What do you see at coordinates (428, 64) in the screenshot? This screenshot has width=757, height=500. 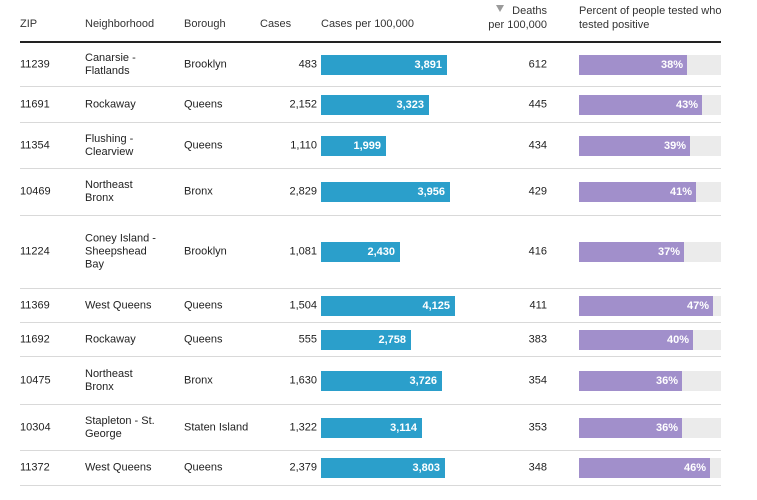 I see `cases-per-100k-label: 3,891` at bounding box center [428, 64].